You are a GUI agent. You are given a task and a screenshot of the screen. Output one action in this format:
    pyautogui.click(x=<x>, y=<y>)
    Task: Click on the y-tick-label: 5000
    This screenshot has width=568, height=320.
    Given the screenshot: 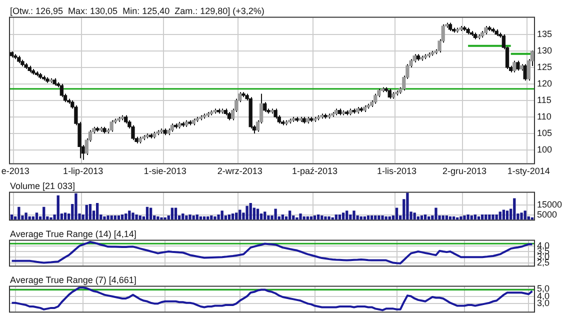 What is the action you would take?
    pyautogui.click(x=547, y=214)
    